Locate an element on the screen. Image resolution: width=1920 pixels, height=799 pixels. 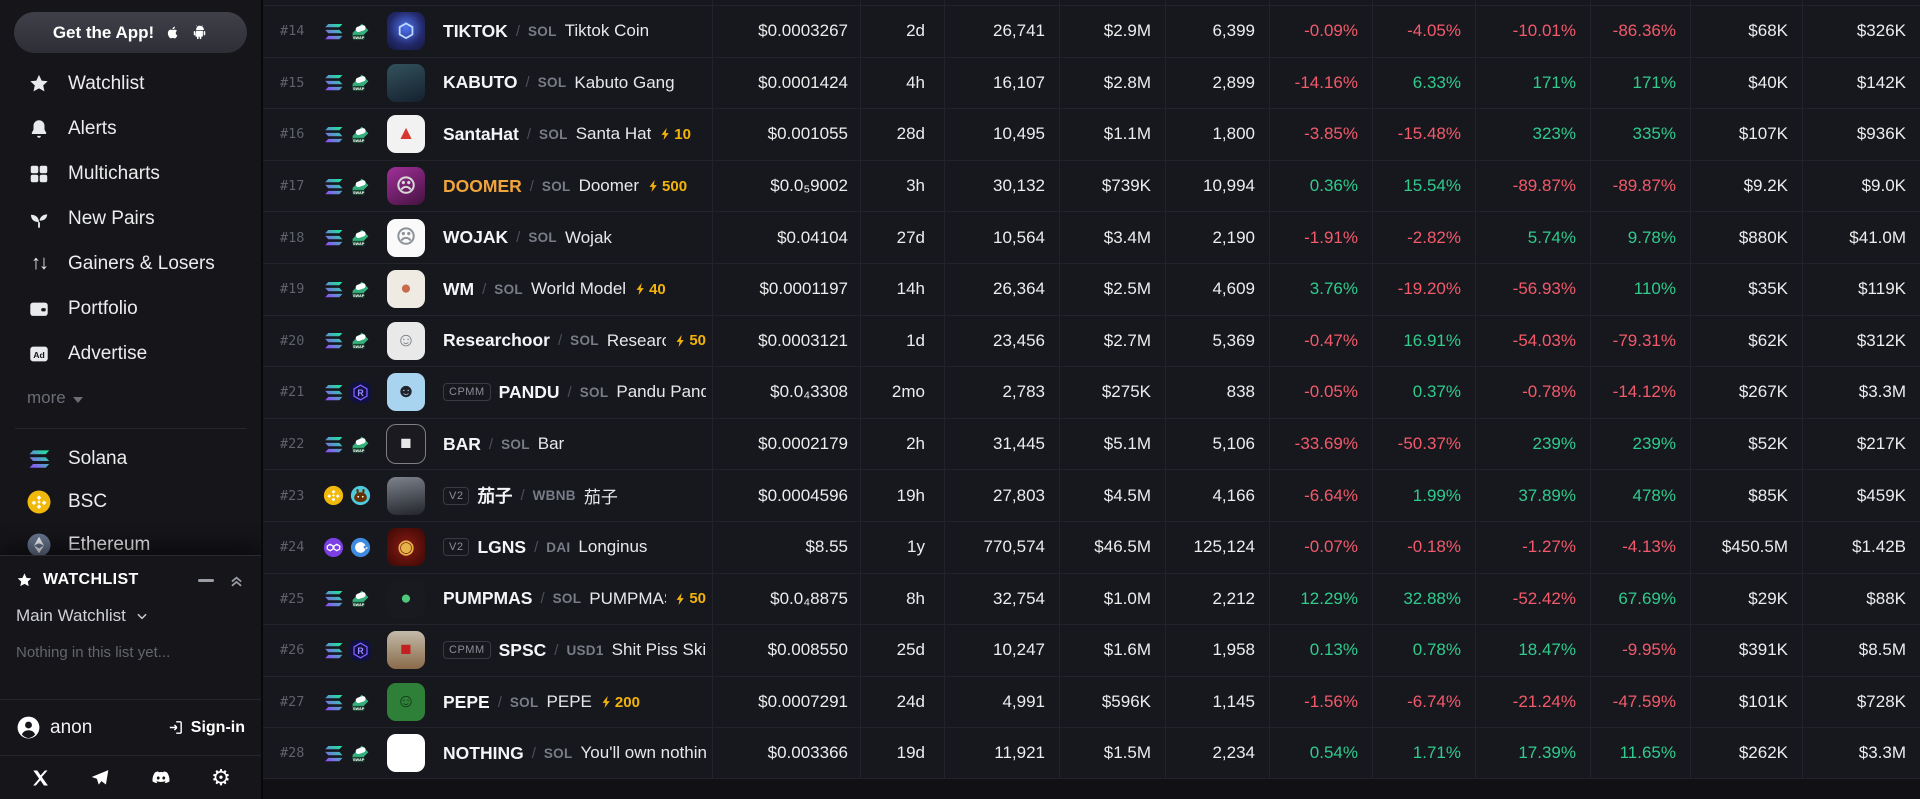
volume-cell: $1.5M is located at coordinates (1112, 753).